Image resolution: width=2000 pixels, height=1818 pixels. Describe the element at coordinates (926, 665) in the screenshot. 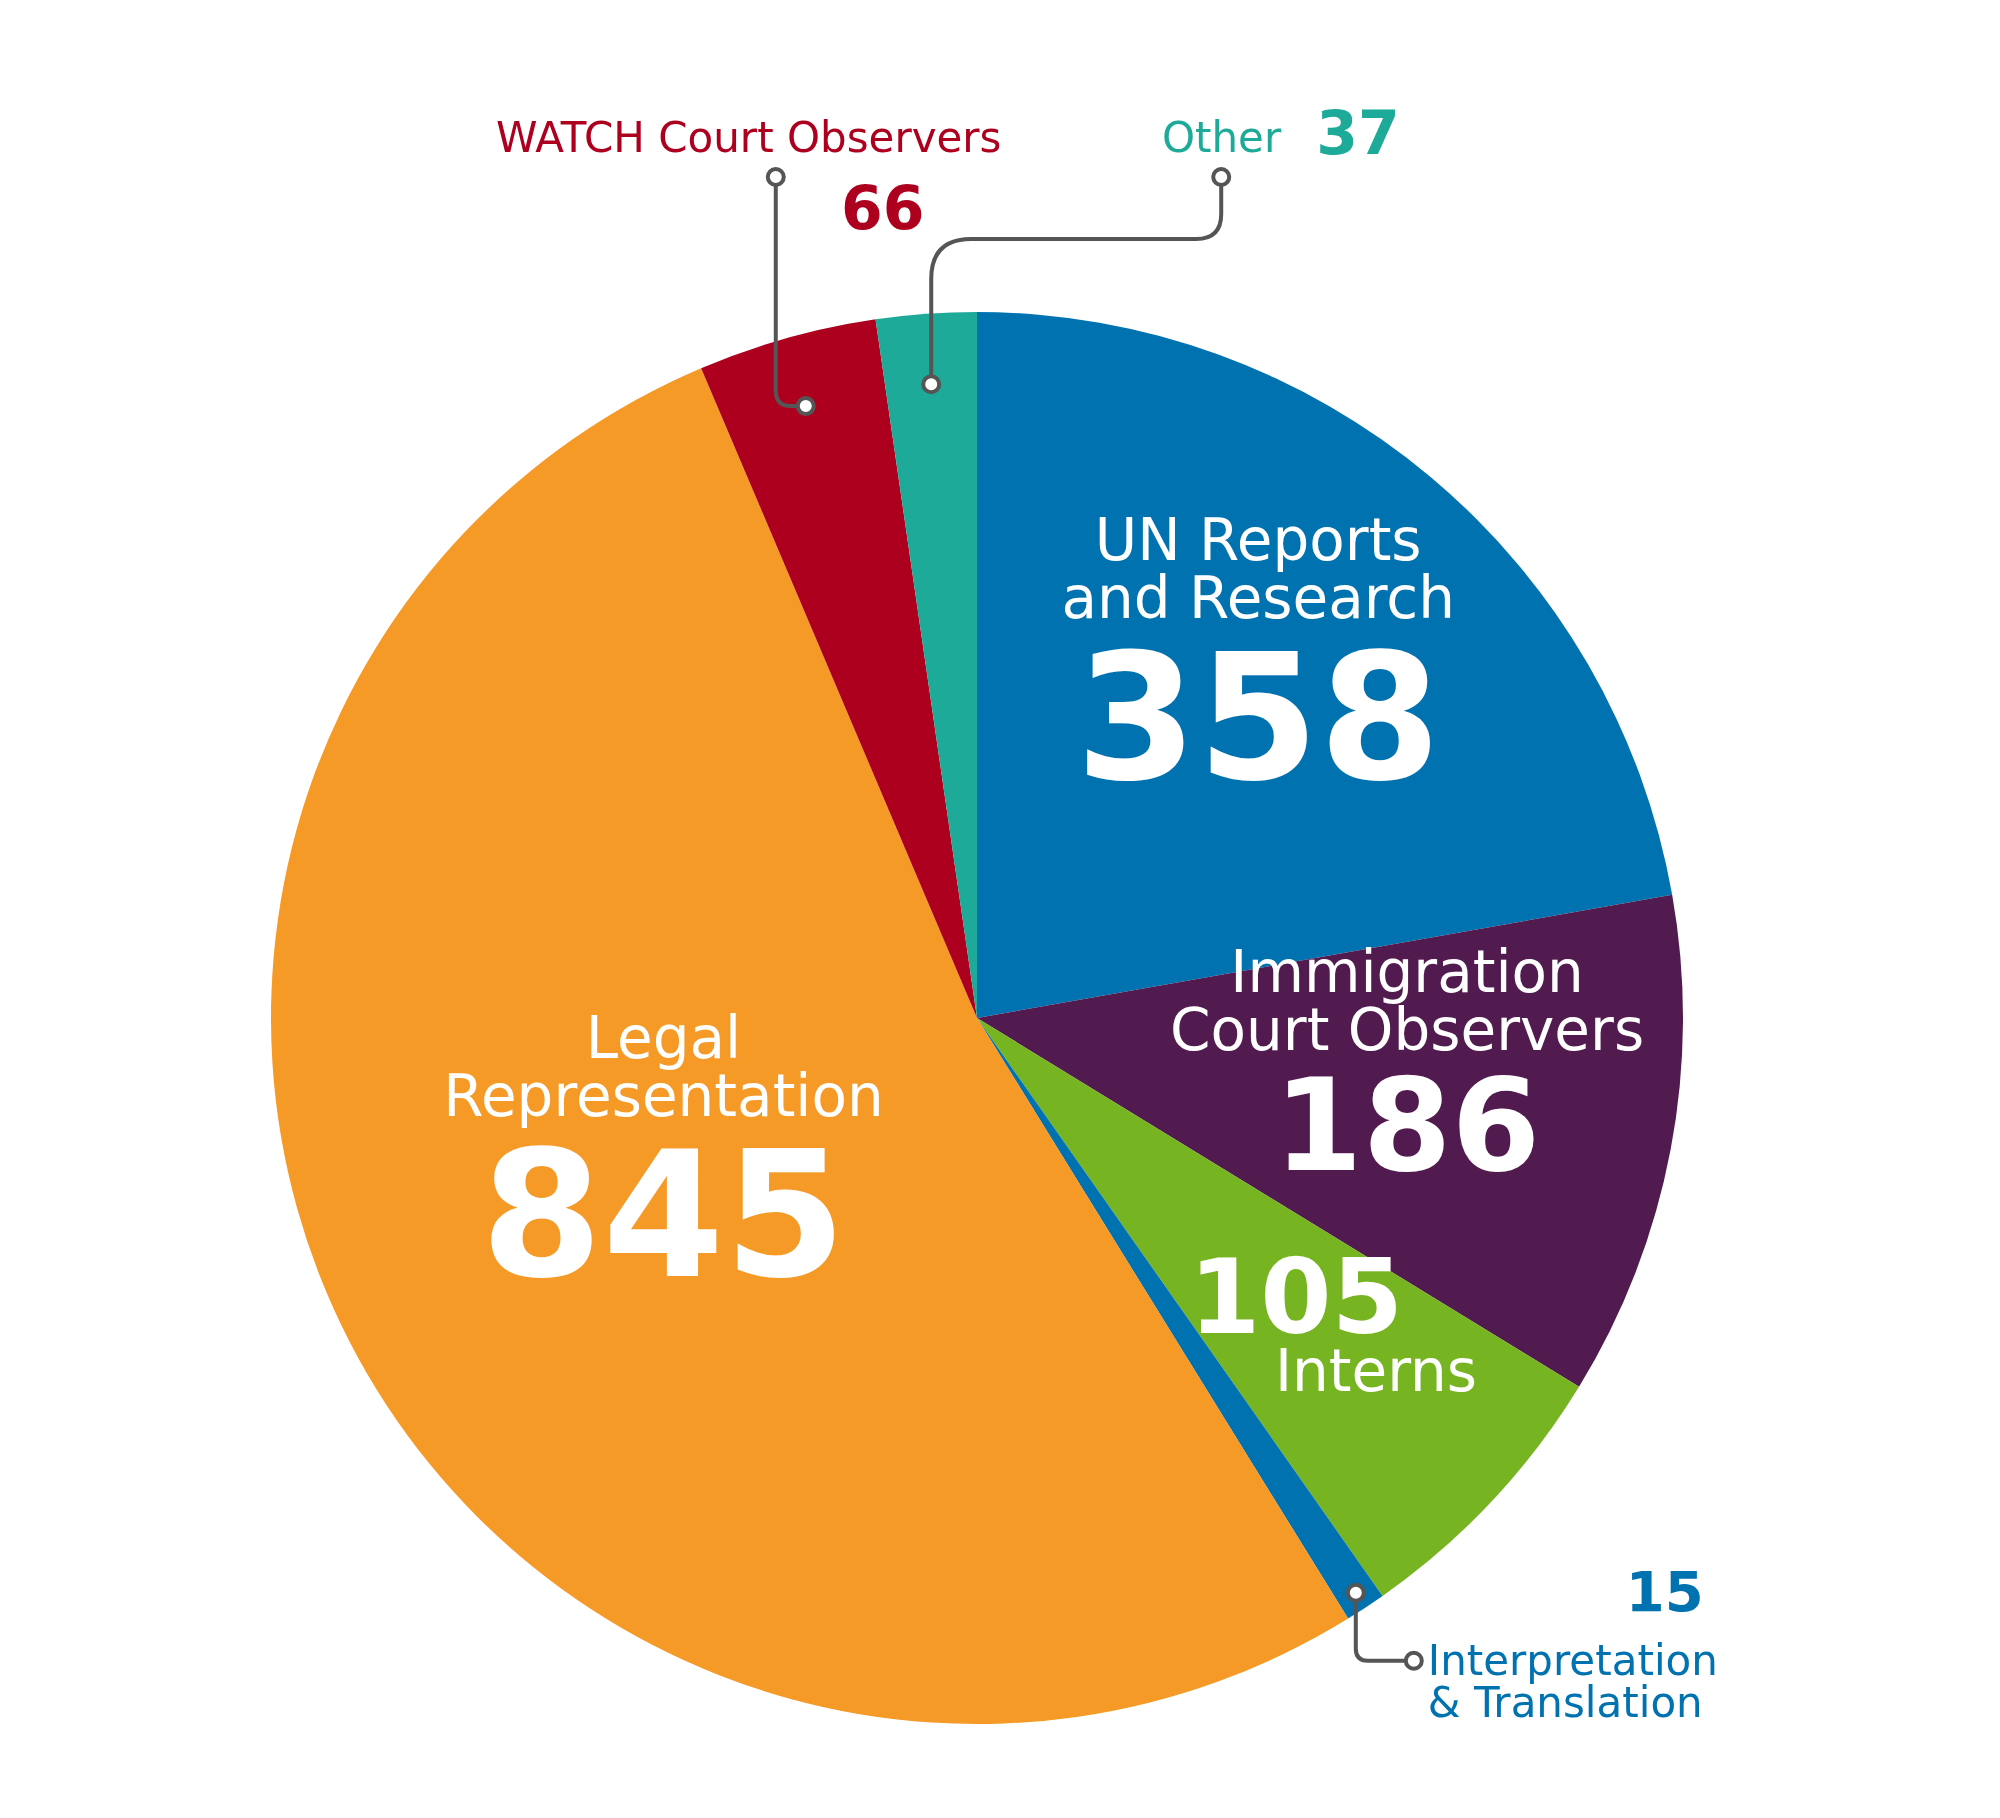

I see `pie-slice` at that location.